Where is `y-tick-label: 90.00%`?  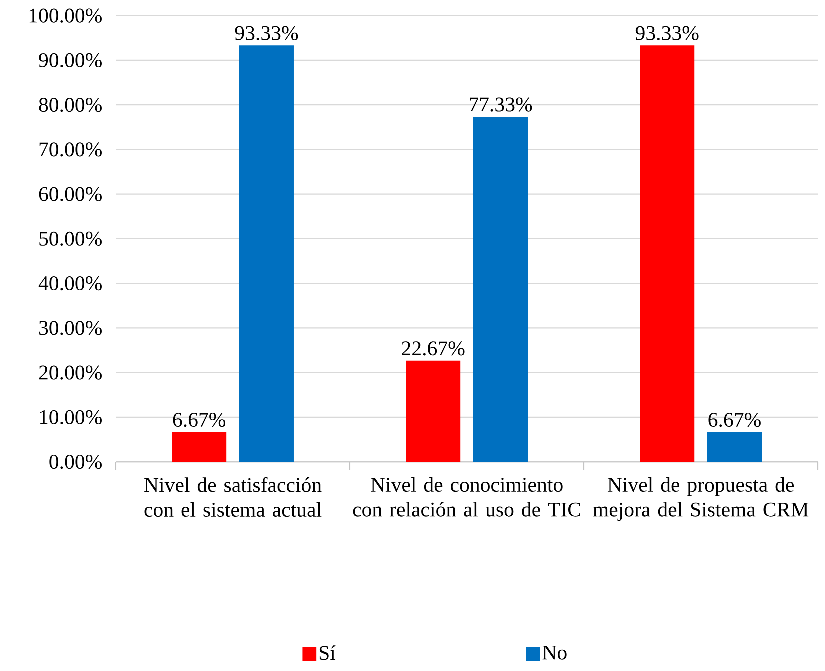 y-tick-label: 90.00% is located at coordinates (70, 60).